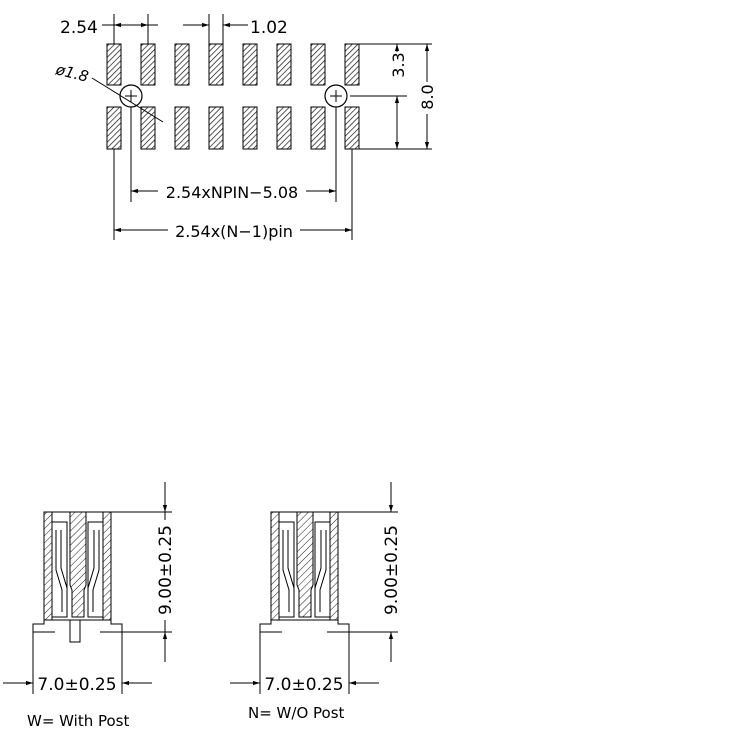  What do you see at coordinates (75, 631) in the screenshot?
I see `board-post` at bounding box center [75, 631].